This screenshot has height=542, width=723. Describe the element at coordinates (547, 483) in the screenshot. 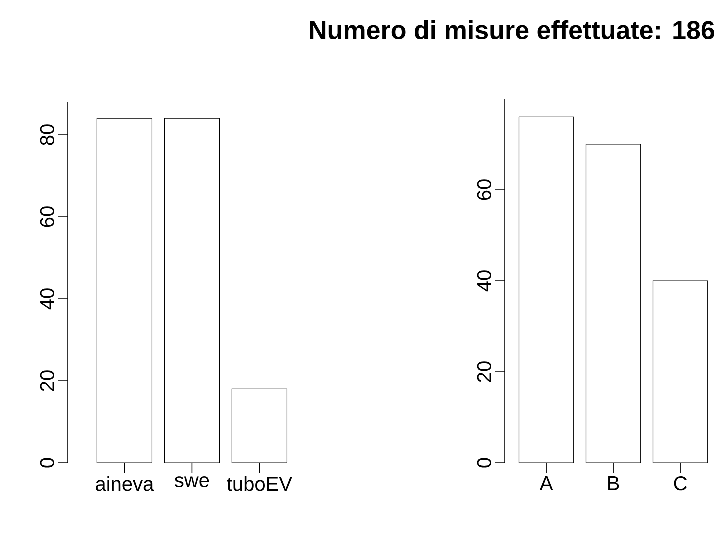

I see `x-tick-label: A` at that location.